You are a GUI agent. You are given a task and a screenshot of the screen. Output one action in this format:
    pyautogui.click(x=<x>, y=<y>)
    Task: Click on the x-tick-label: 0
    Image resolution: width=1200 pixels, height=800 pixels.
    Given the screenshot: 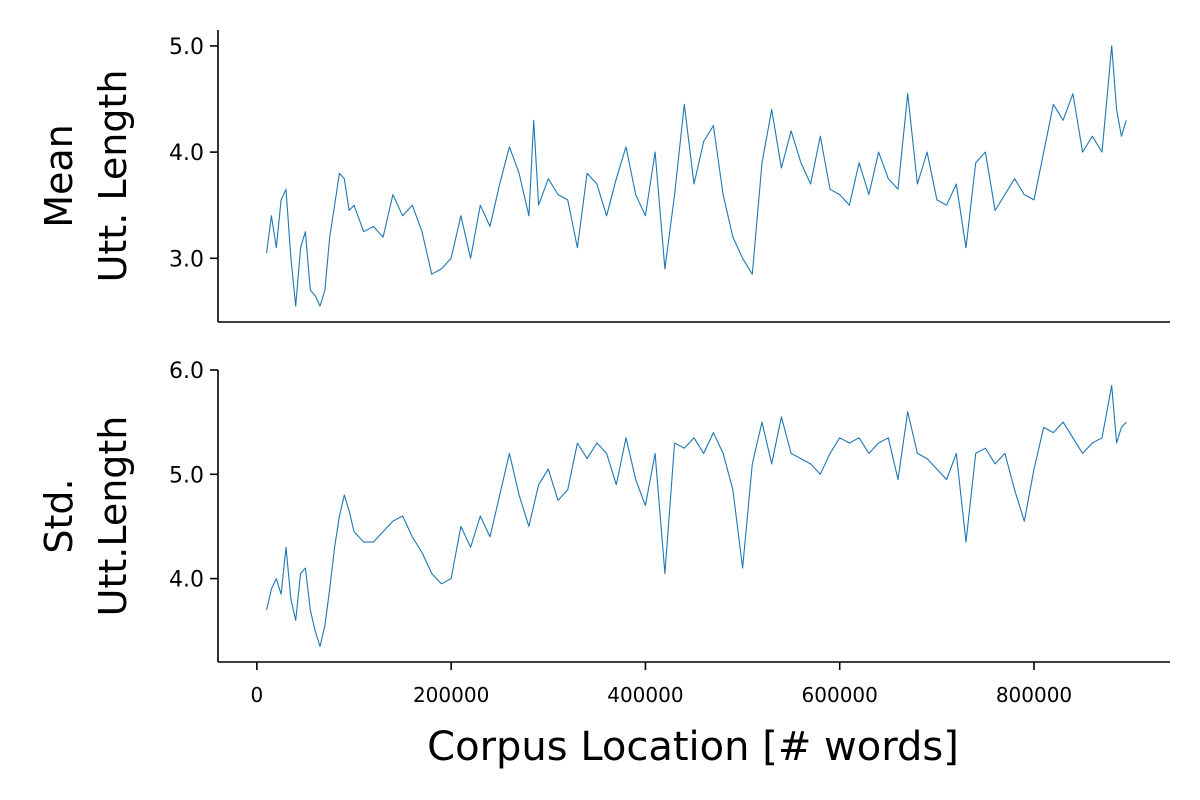 What is the action you would take?
    pyautogui.click(x=256, y=695)
    